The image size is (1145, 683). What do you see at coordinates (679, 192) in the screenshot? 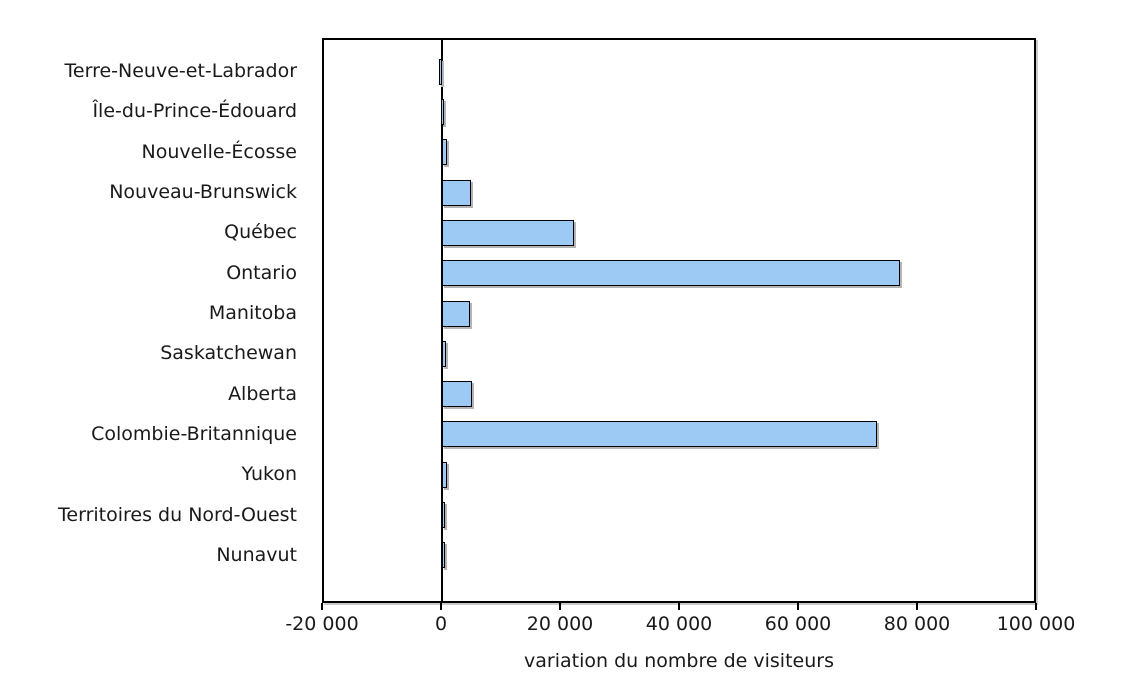
I see `bar-row-nouveau-brunswick` at bounding box center [679, 192].